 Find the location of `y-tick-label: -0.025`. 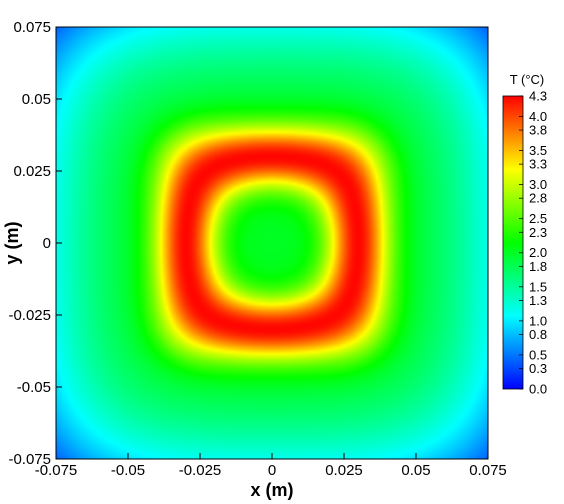

y-tick-label: -0.025 is located at coordinates (29, 315).